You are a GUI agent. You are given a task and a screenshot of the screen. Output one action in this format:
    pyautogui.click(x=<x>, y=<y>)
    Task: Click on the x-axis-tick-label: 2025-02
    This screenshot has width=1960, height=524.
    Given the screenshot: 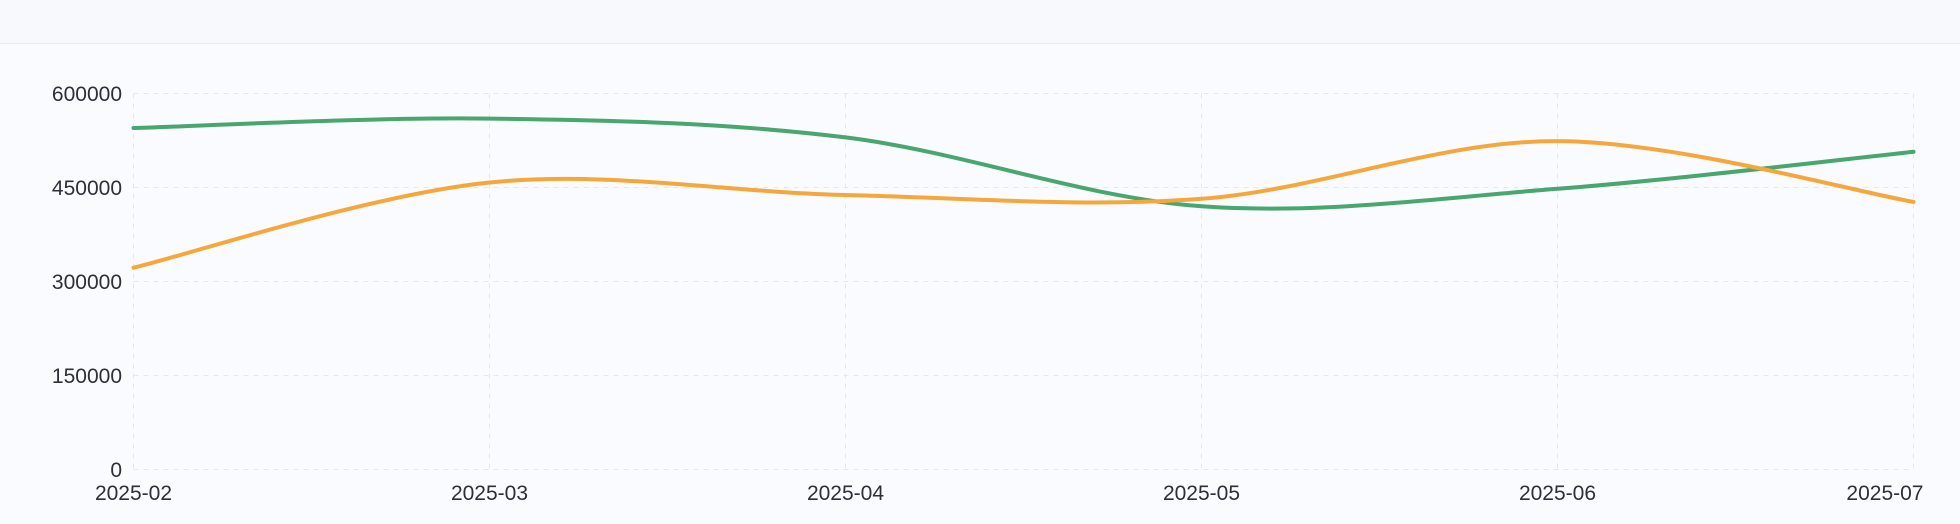 What is the action you would take?
    pyautogui.click(x=133, y=493)
    